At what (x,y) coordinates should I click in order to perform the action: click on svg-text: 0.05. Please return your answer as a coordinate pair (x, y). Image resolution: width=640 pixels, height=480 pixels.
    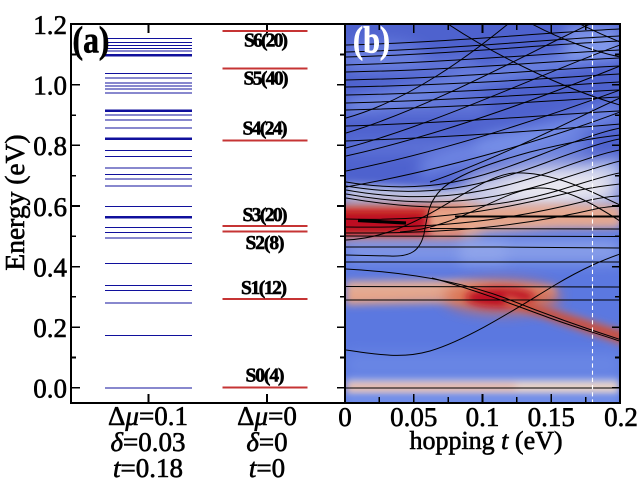
    Looking at the image, I should click on (413, 417).